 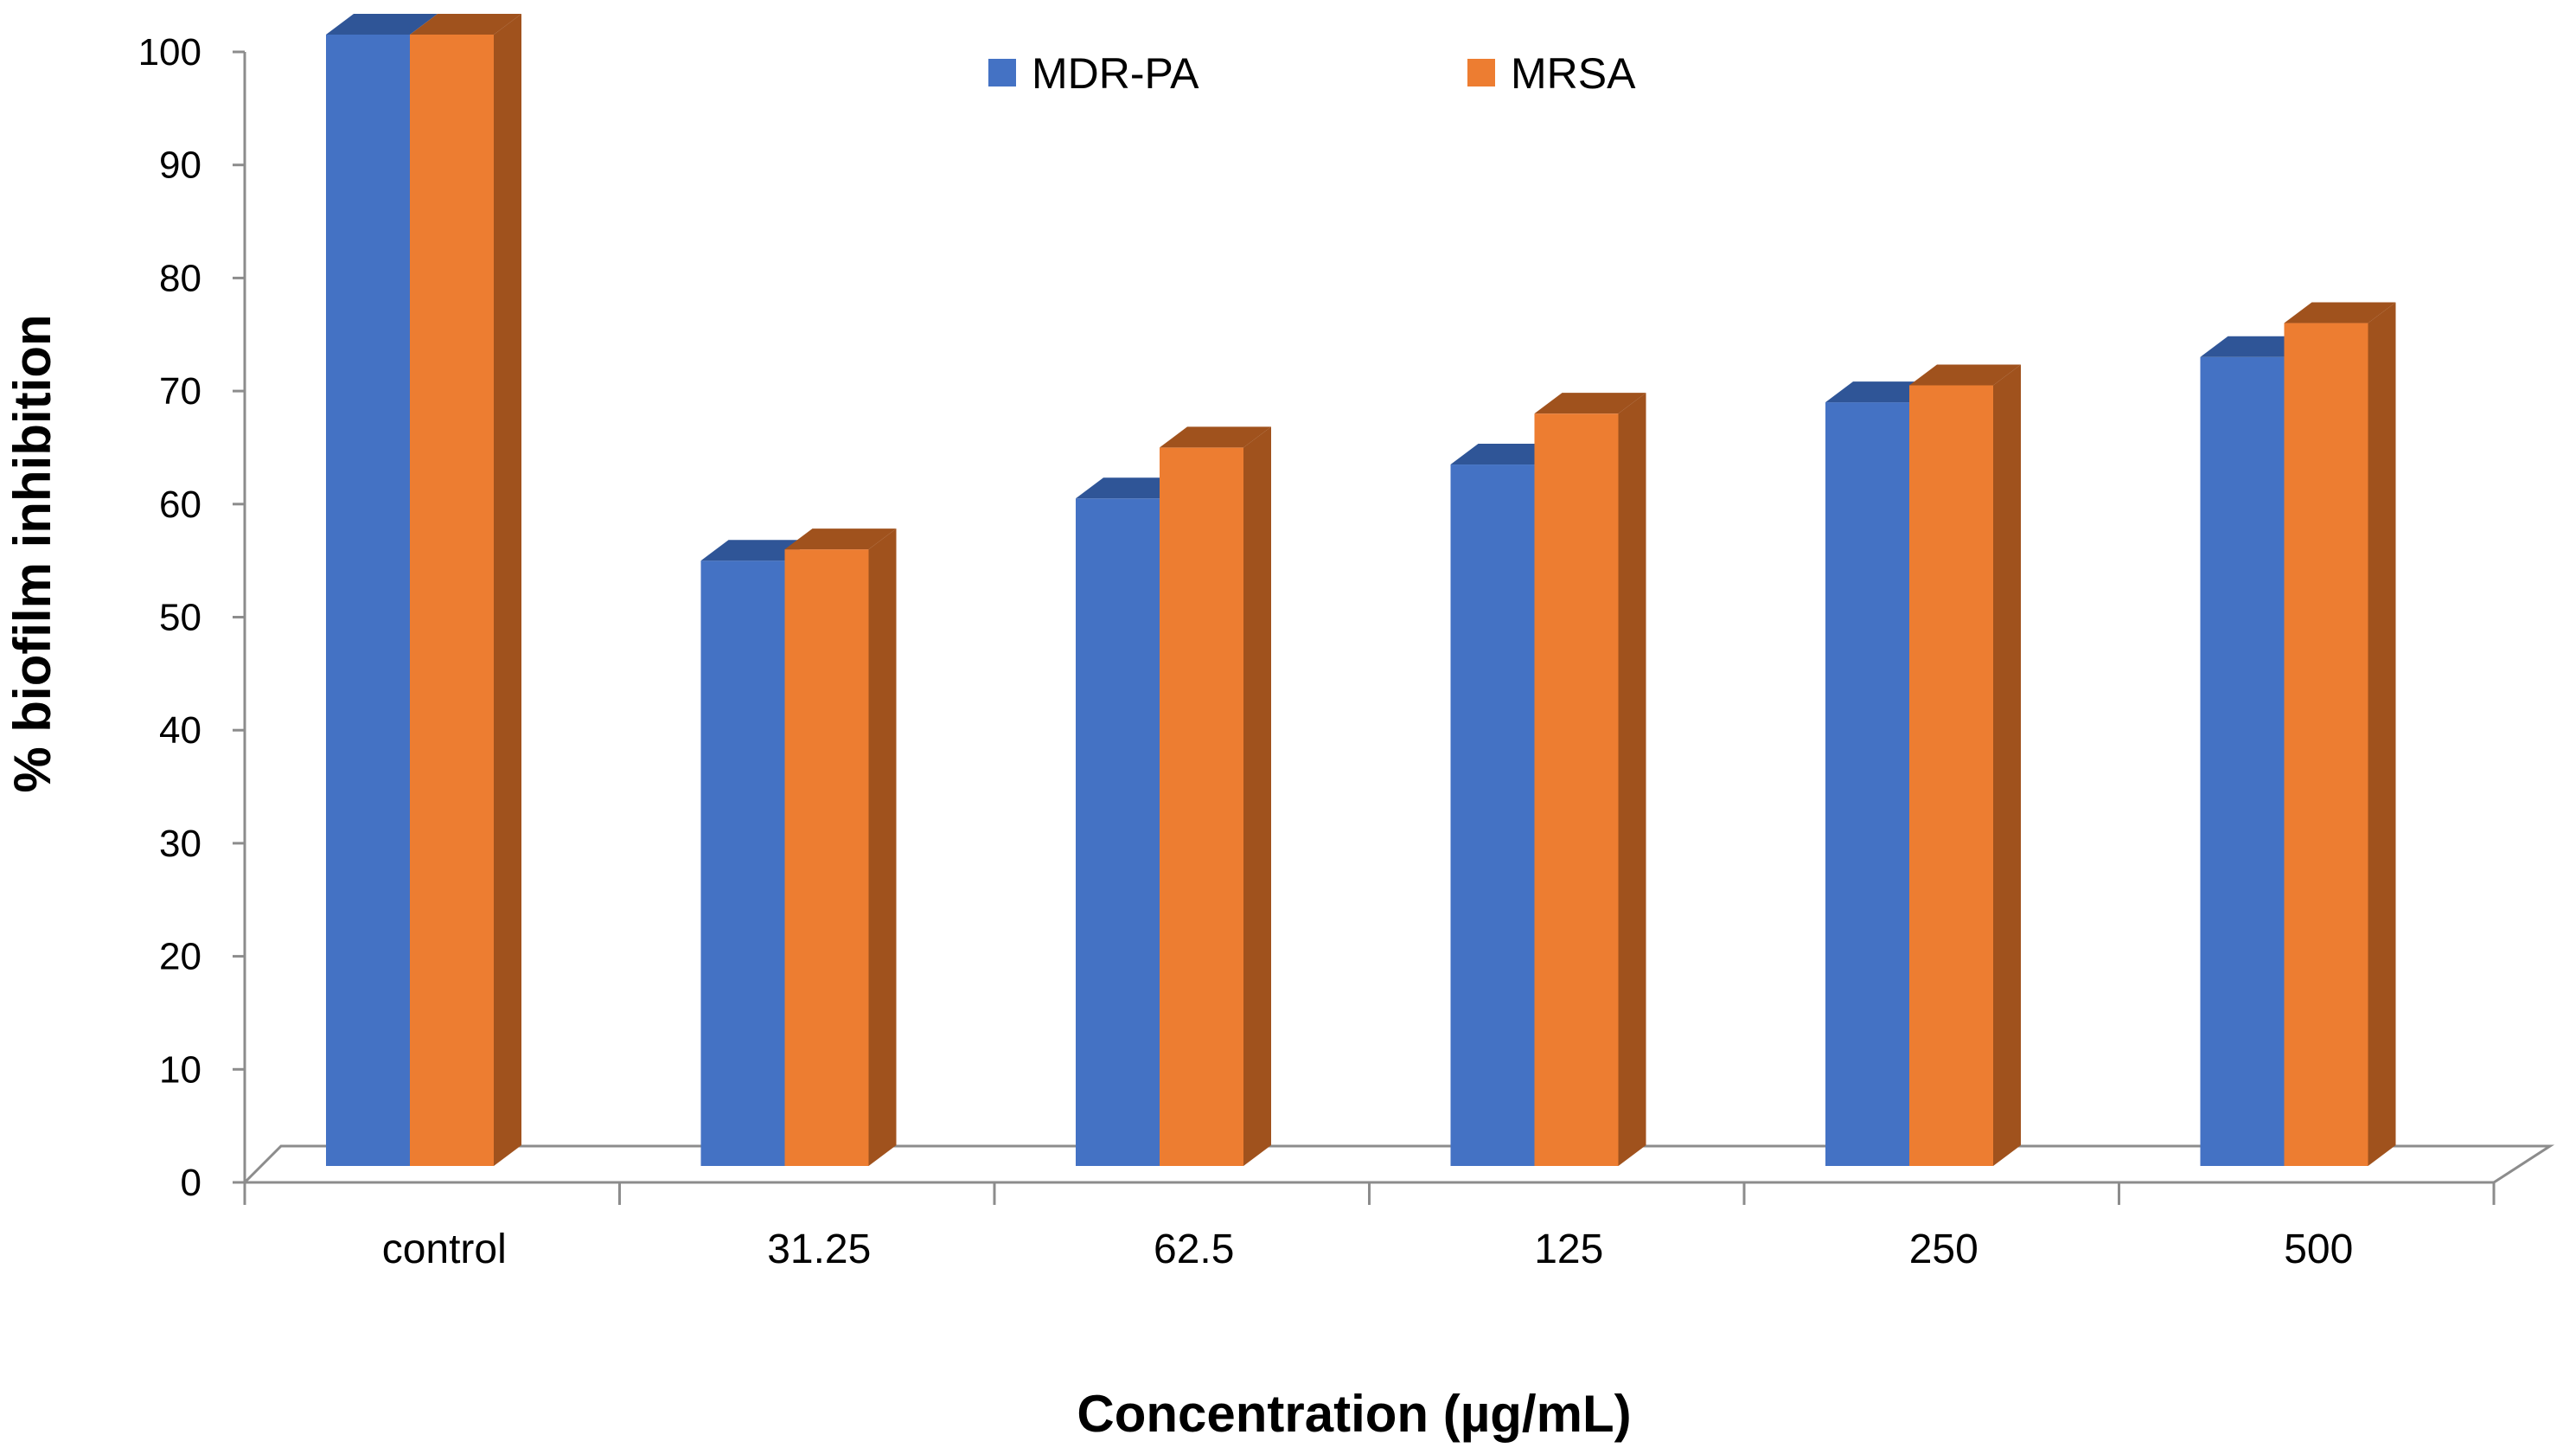 I want to click on y-tick-label: 0, so click(x=191, y=1183).